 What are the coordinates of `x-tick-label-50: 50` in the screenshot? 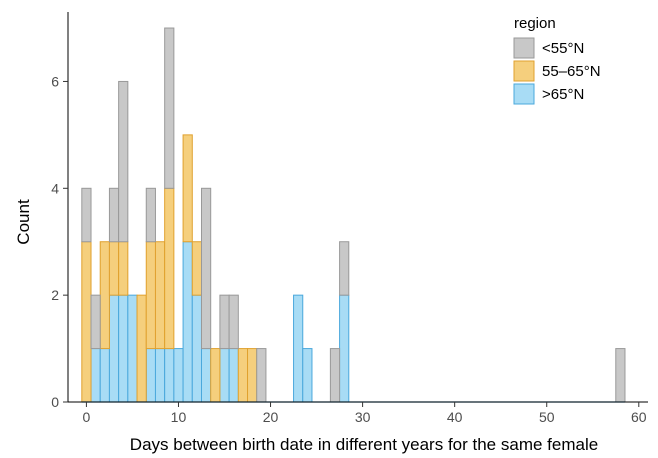 It's located at (547, 417).